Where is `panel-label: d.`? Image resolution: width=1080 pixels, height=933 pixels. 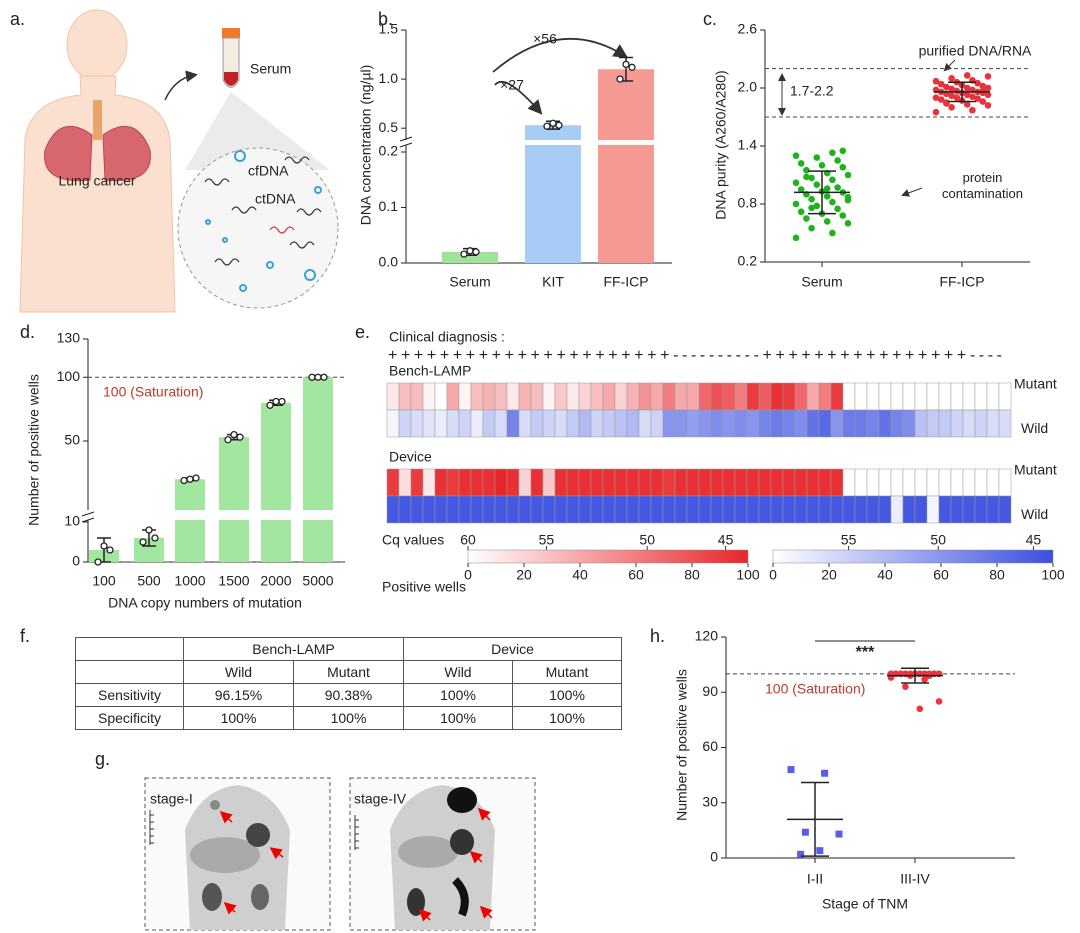 panel-label: d. is located at coordinates (27, 332).